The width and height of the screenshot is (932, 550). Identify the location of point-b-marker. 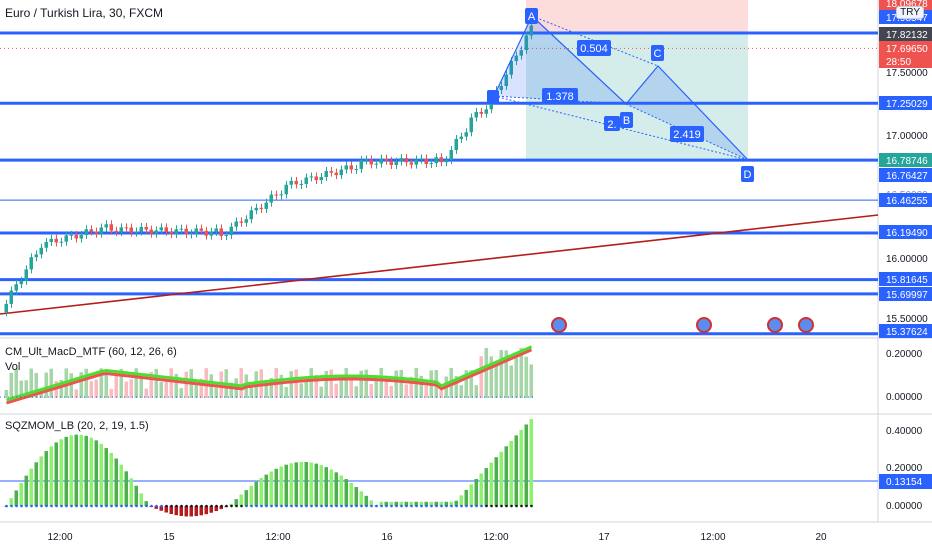
(626, 120).